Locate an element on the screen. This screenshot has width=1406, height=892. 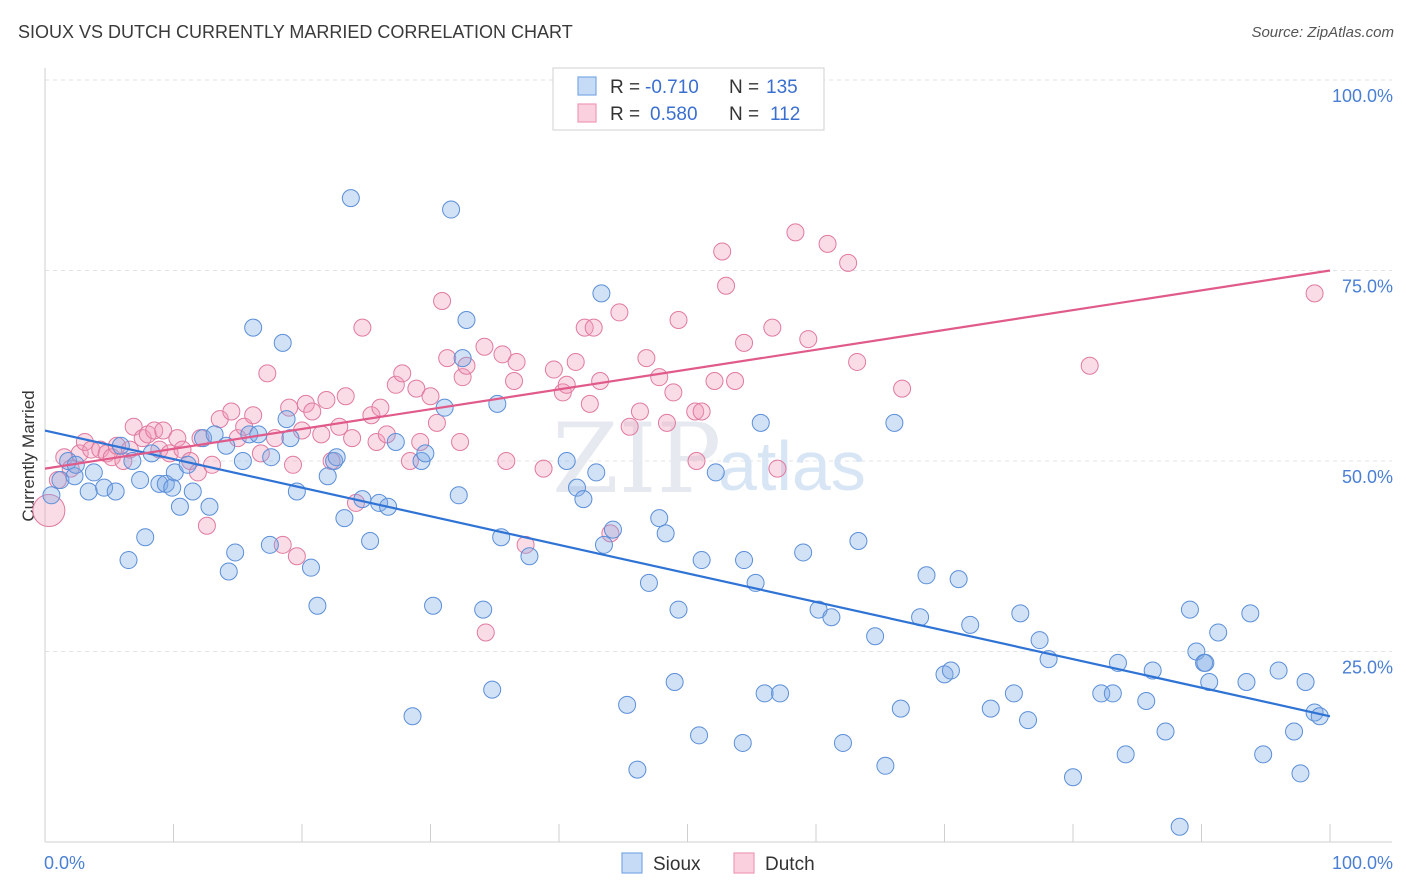
y-tick-label: 50.0% is located at coordinates (1367, 477).